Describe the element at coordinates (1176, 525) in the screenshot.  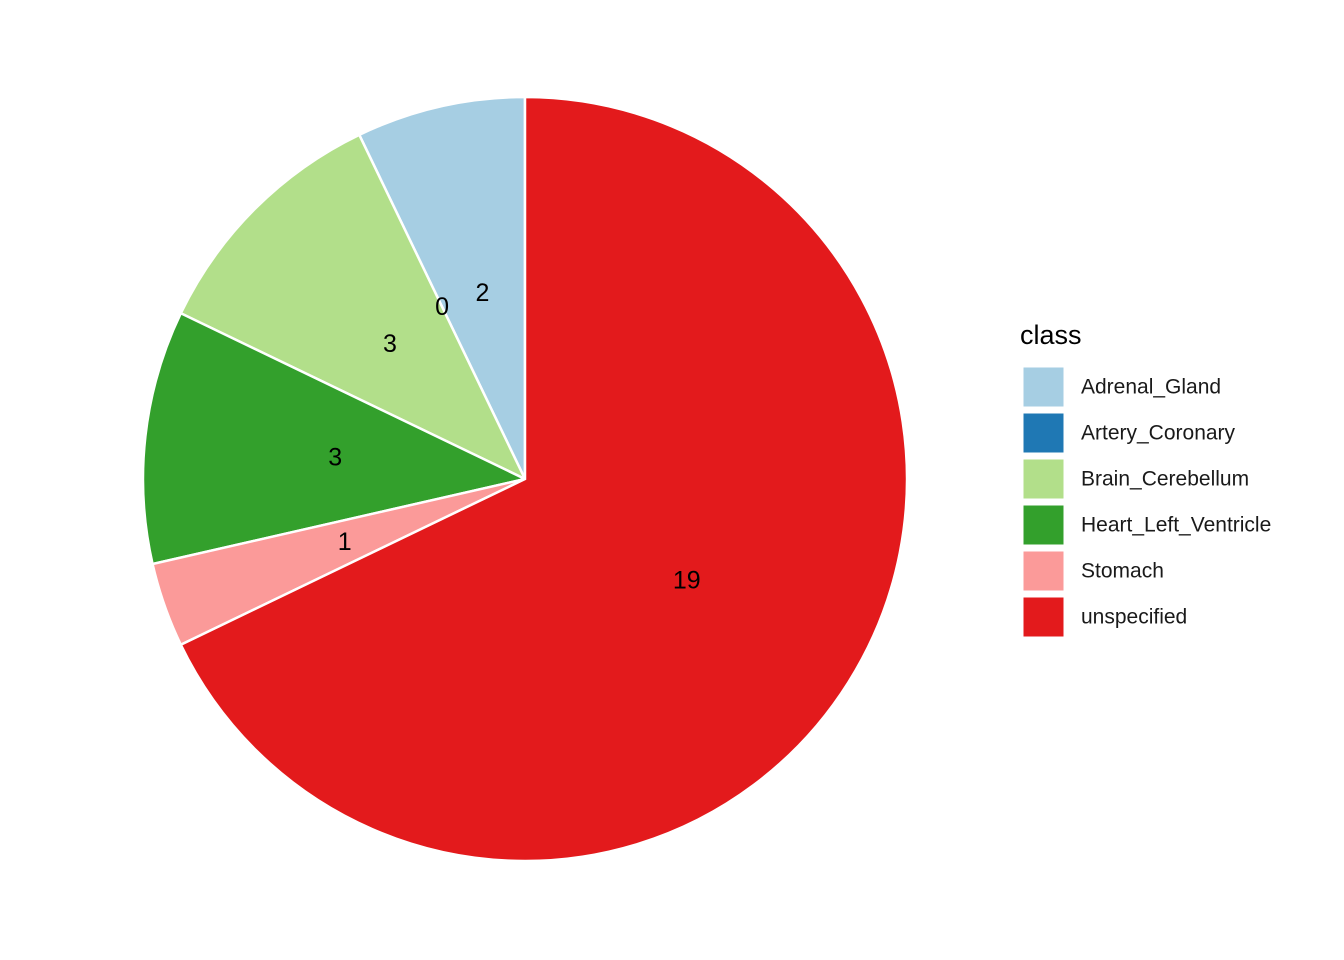
I see `legend-label-heart-left-ventricle: Heart_Left_Ventricle` at that location.